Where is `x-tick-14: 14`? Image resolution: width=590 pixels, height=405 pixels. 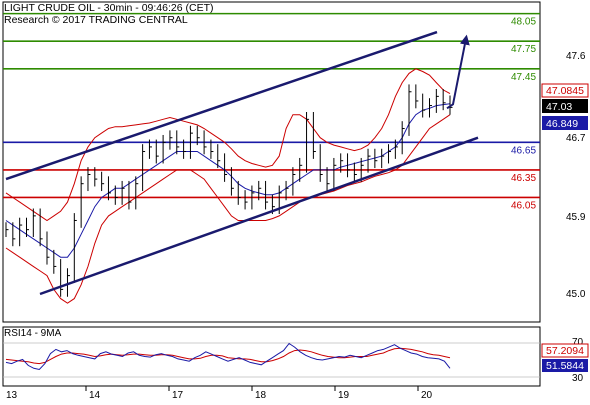 x-tick-14: 14 is located at coordinates (95, 395).